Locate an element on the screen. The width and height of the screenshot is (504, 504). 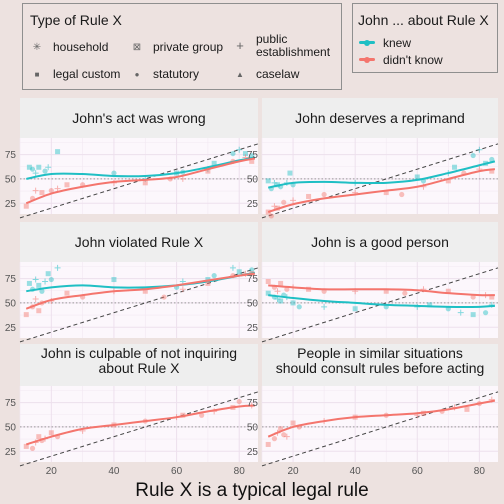
legend-item-household: household is located at coordinates (81, 47).